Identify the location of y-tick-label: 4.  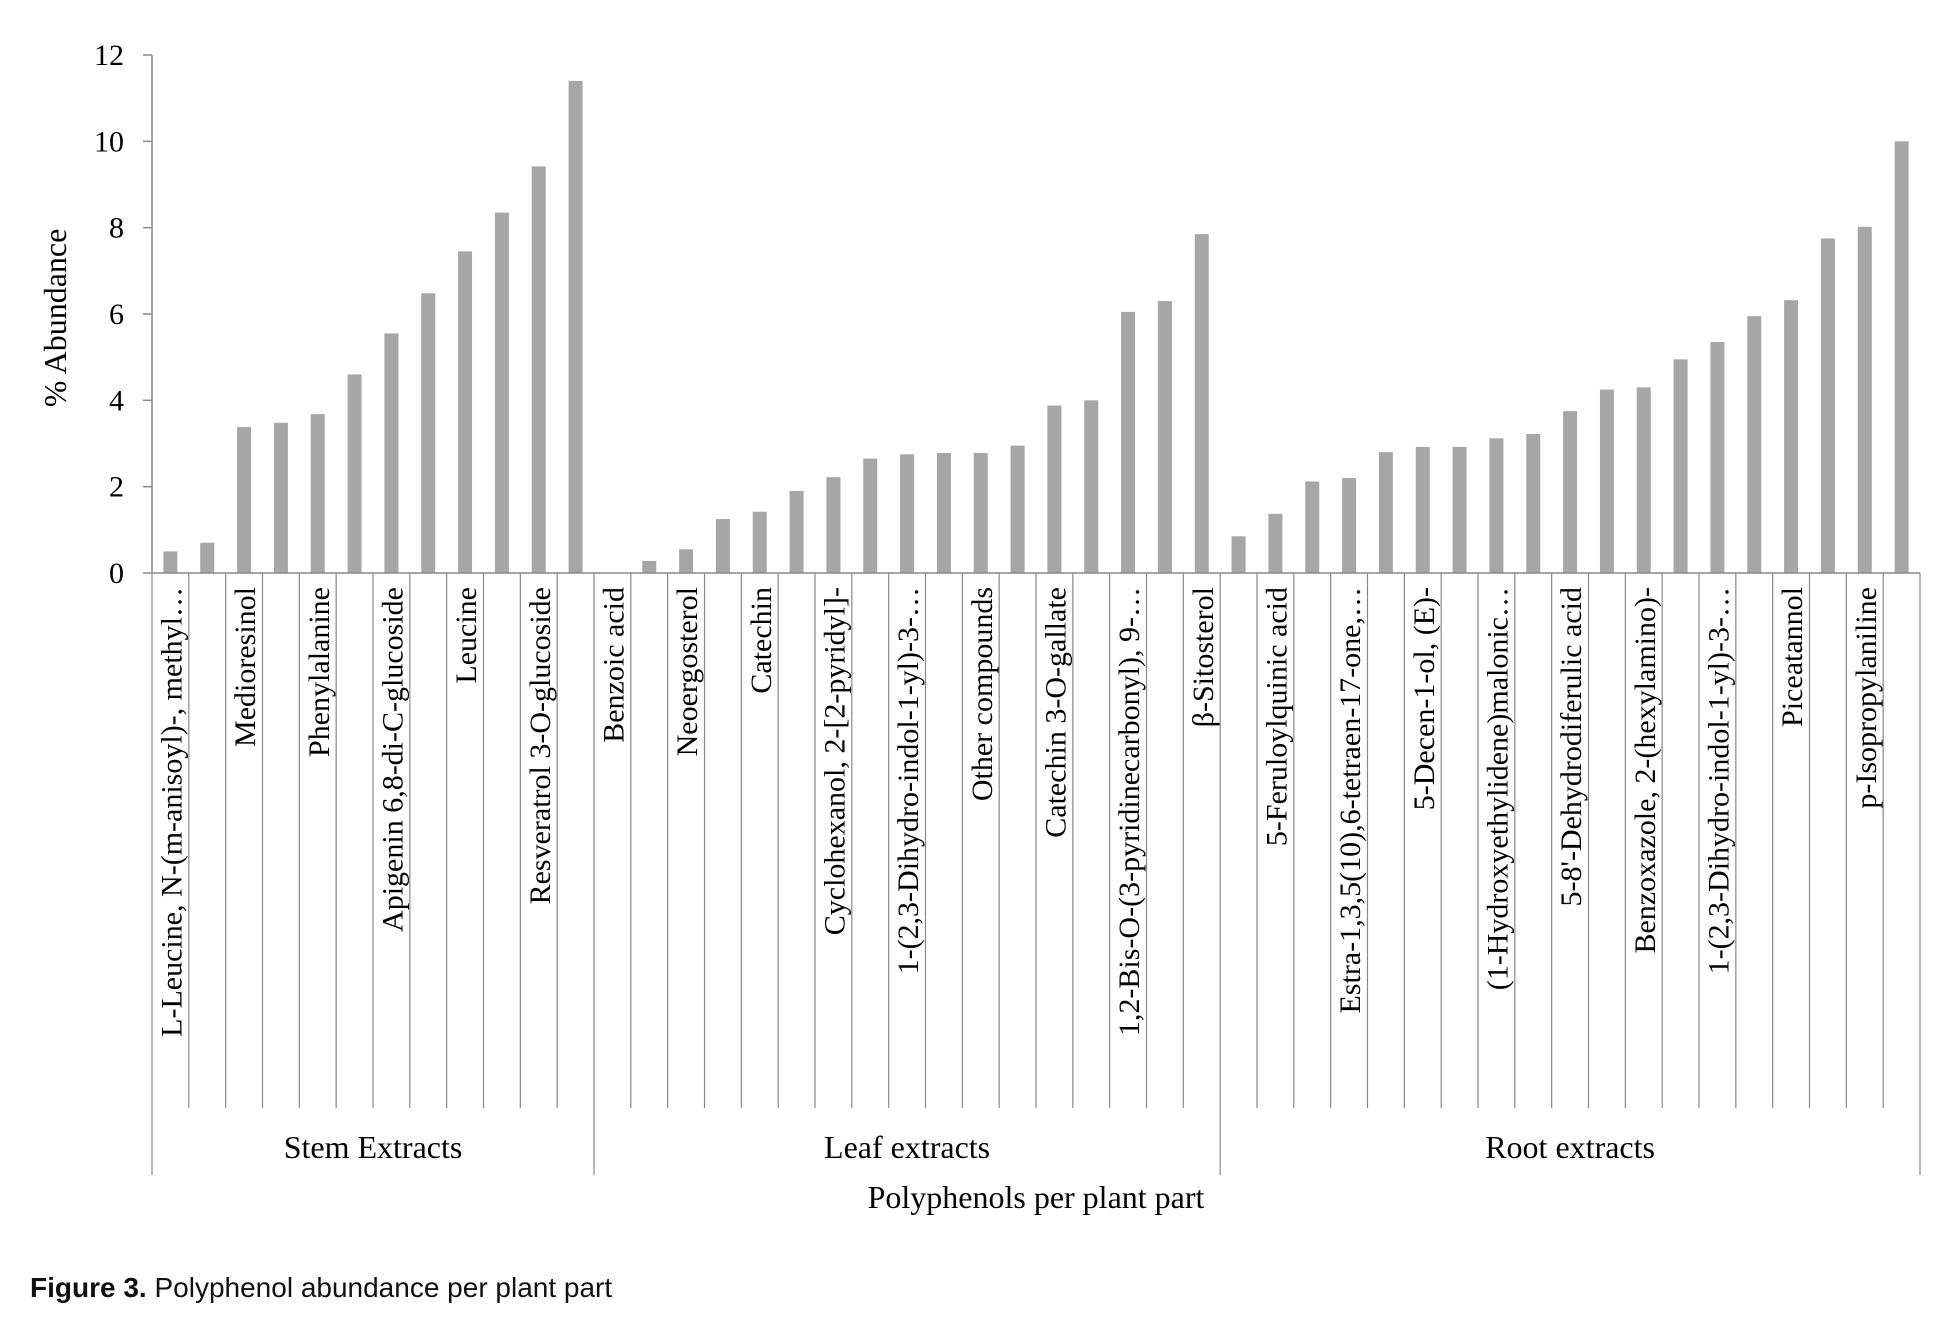
(116, 400).